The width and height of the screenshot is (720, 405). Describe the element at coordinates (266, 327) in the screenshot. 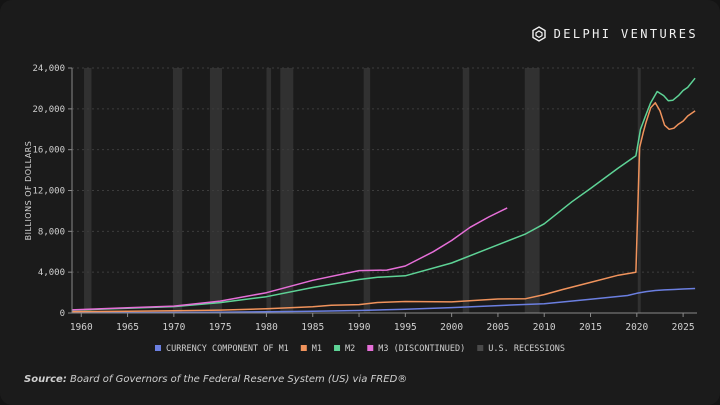

I see `x-tick-label: 1980` at that location.